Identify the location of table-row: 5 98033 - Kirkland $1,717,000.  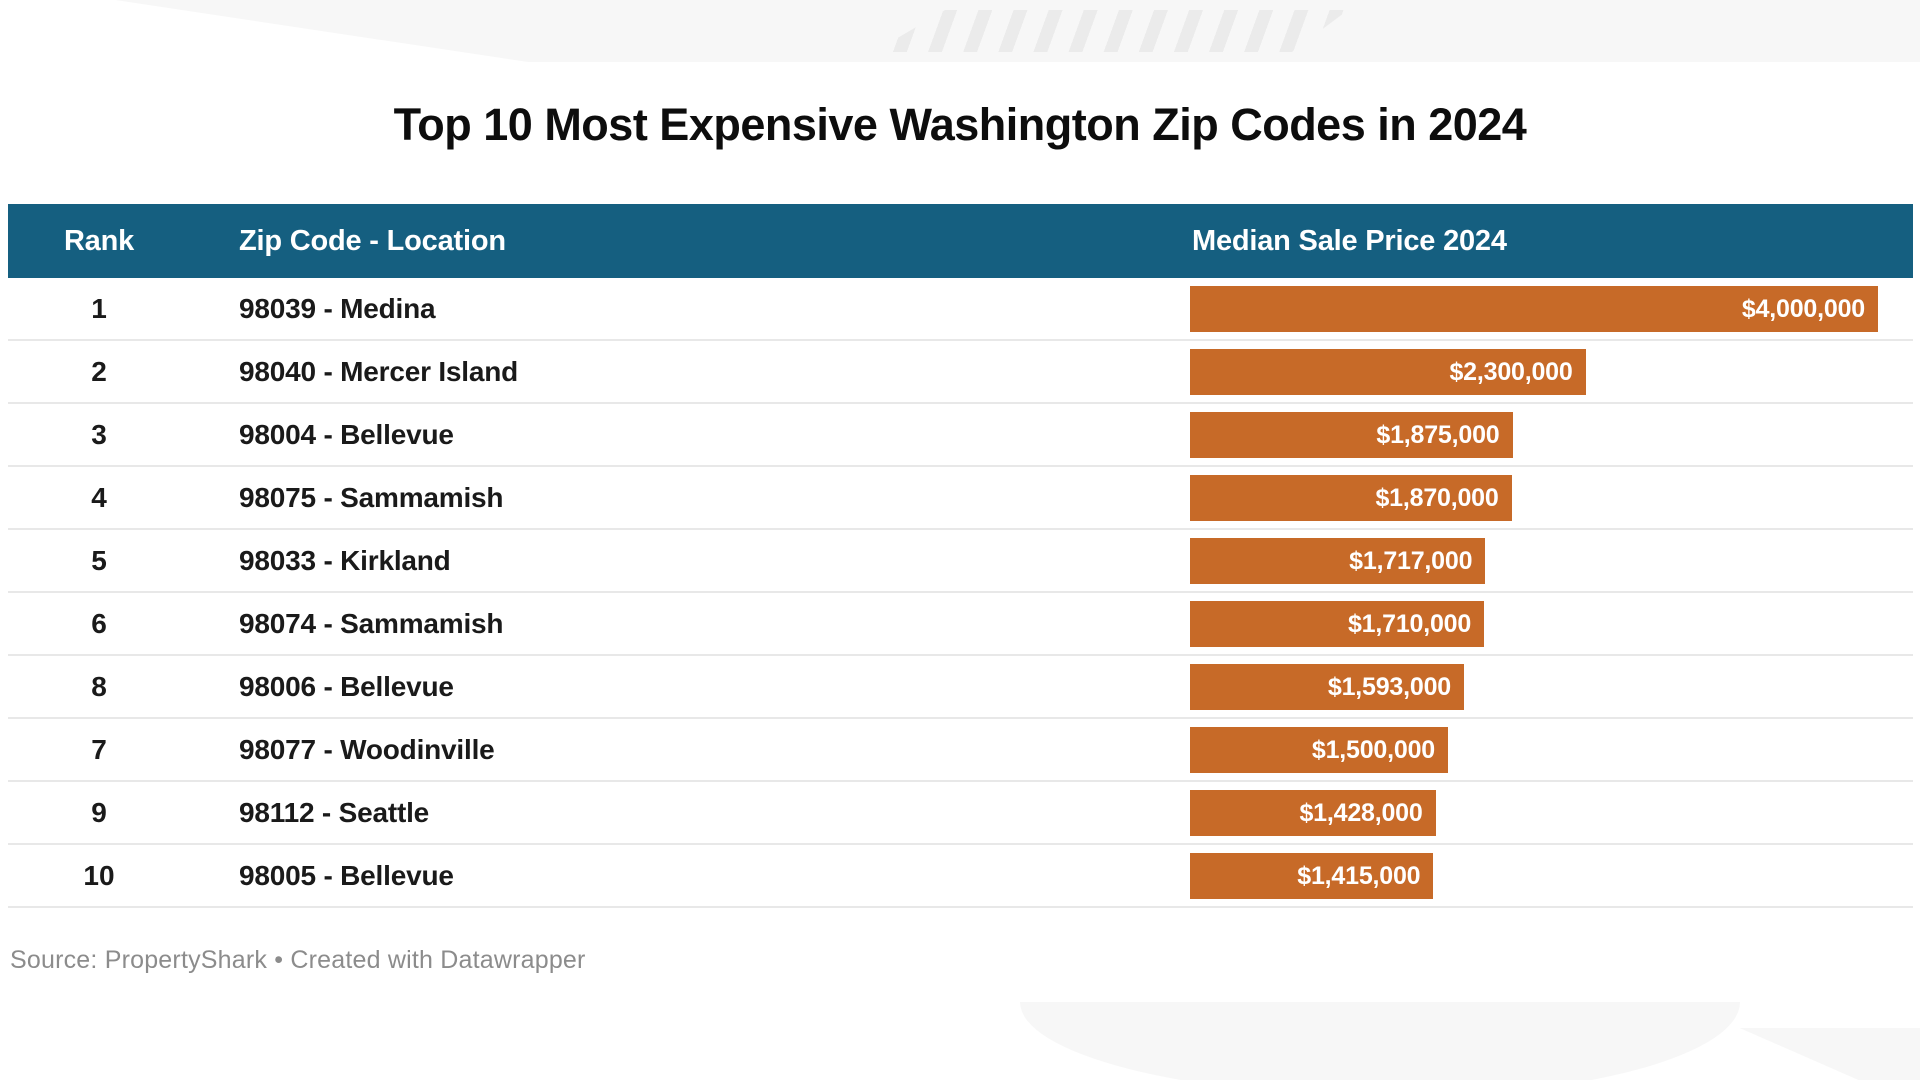
(960, 561).